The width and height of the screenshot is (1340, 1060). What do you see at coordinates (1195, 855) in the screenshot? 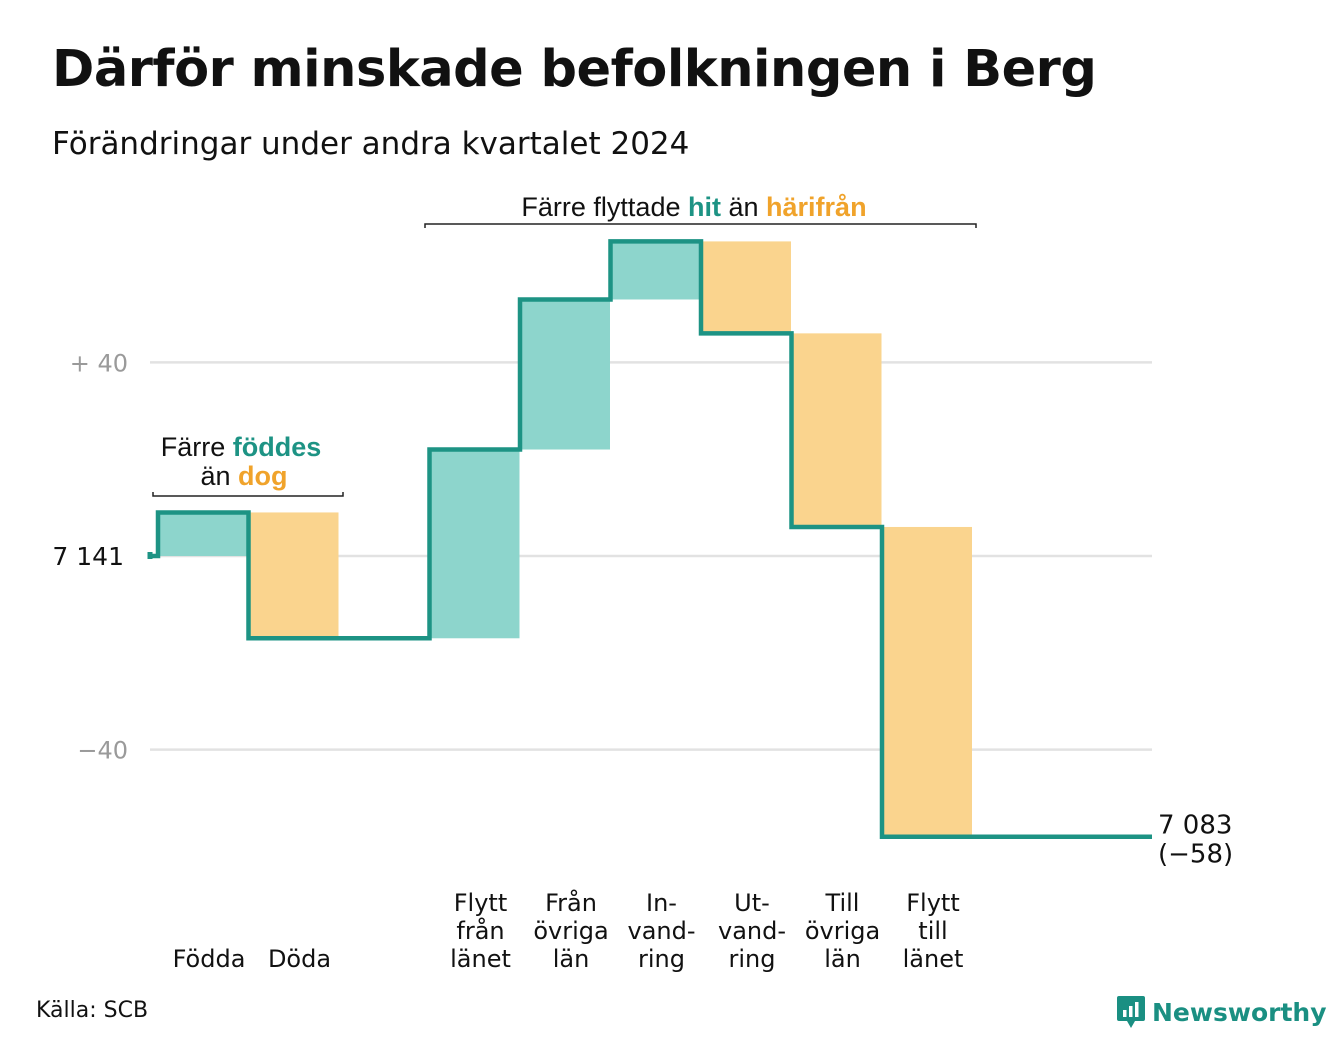
I see `end-change-label: (−58)` at bounding box center [1195, 855].